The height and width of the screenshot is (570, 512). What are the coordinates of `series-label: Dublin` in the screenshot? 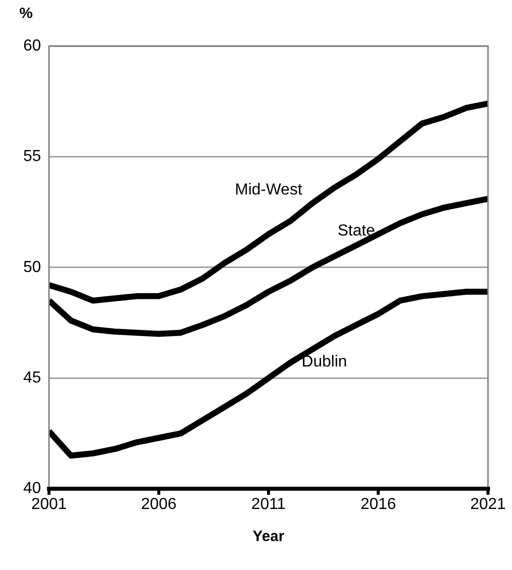 It's located at (325, 361).